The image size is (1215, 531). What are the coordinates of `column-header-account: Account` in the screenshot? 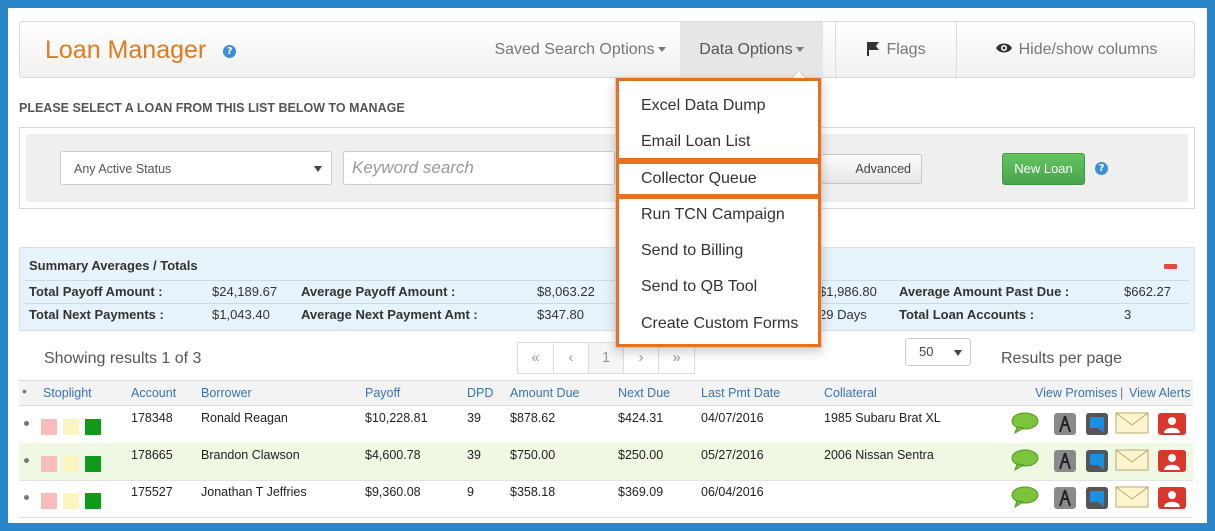 It's located at (154, 393).